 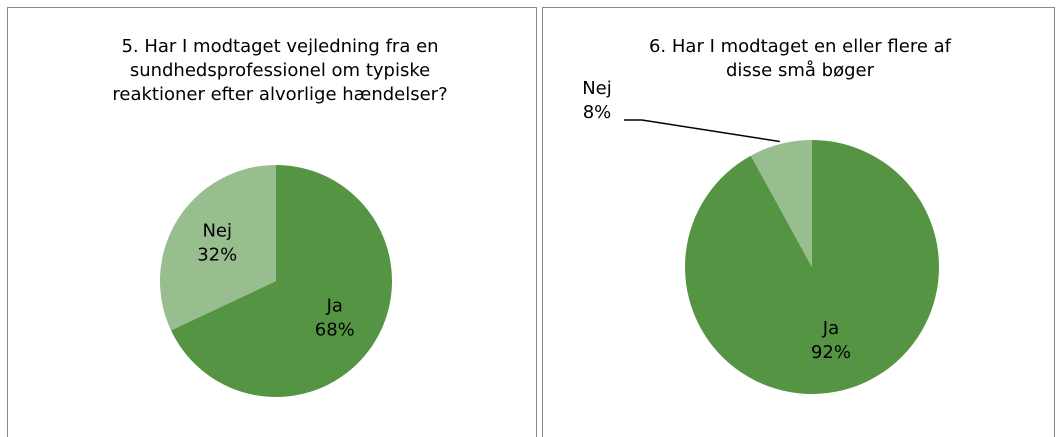 What do you see at coordinates (800, 70) in the screenshot?
I see `chart-title: disse små bøger` at bounding box center [800, 70].